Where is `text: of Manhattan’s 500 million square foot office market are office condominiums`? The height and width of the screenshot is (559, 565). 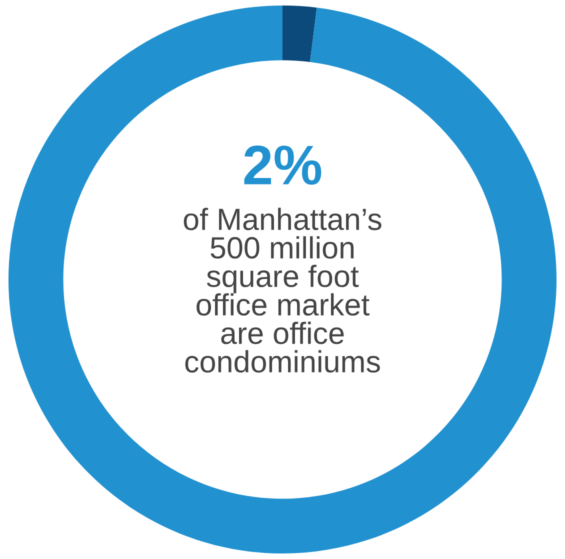 text: of Manhattan’s 500 million square foot office market are office condominiums is located at coordinates (283, 290).